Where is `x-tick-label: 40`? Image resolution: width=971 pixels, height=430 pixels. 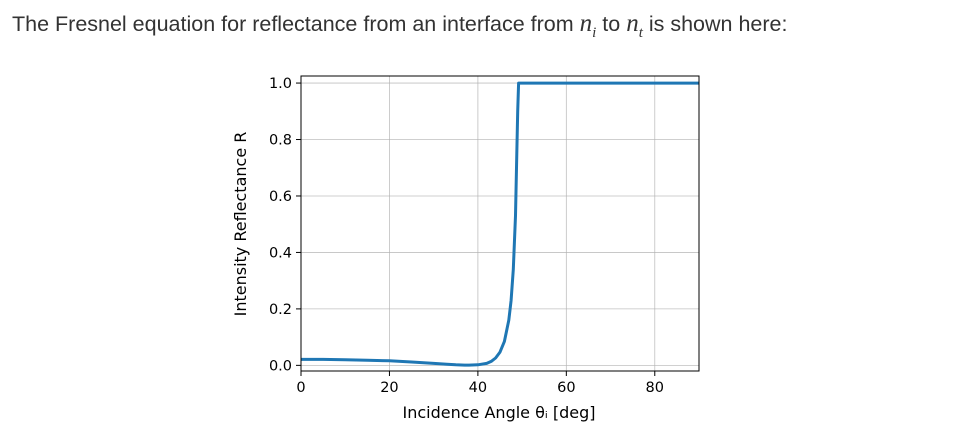
x-tick-label: 40 is located at coordinates (478, 388).